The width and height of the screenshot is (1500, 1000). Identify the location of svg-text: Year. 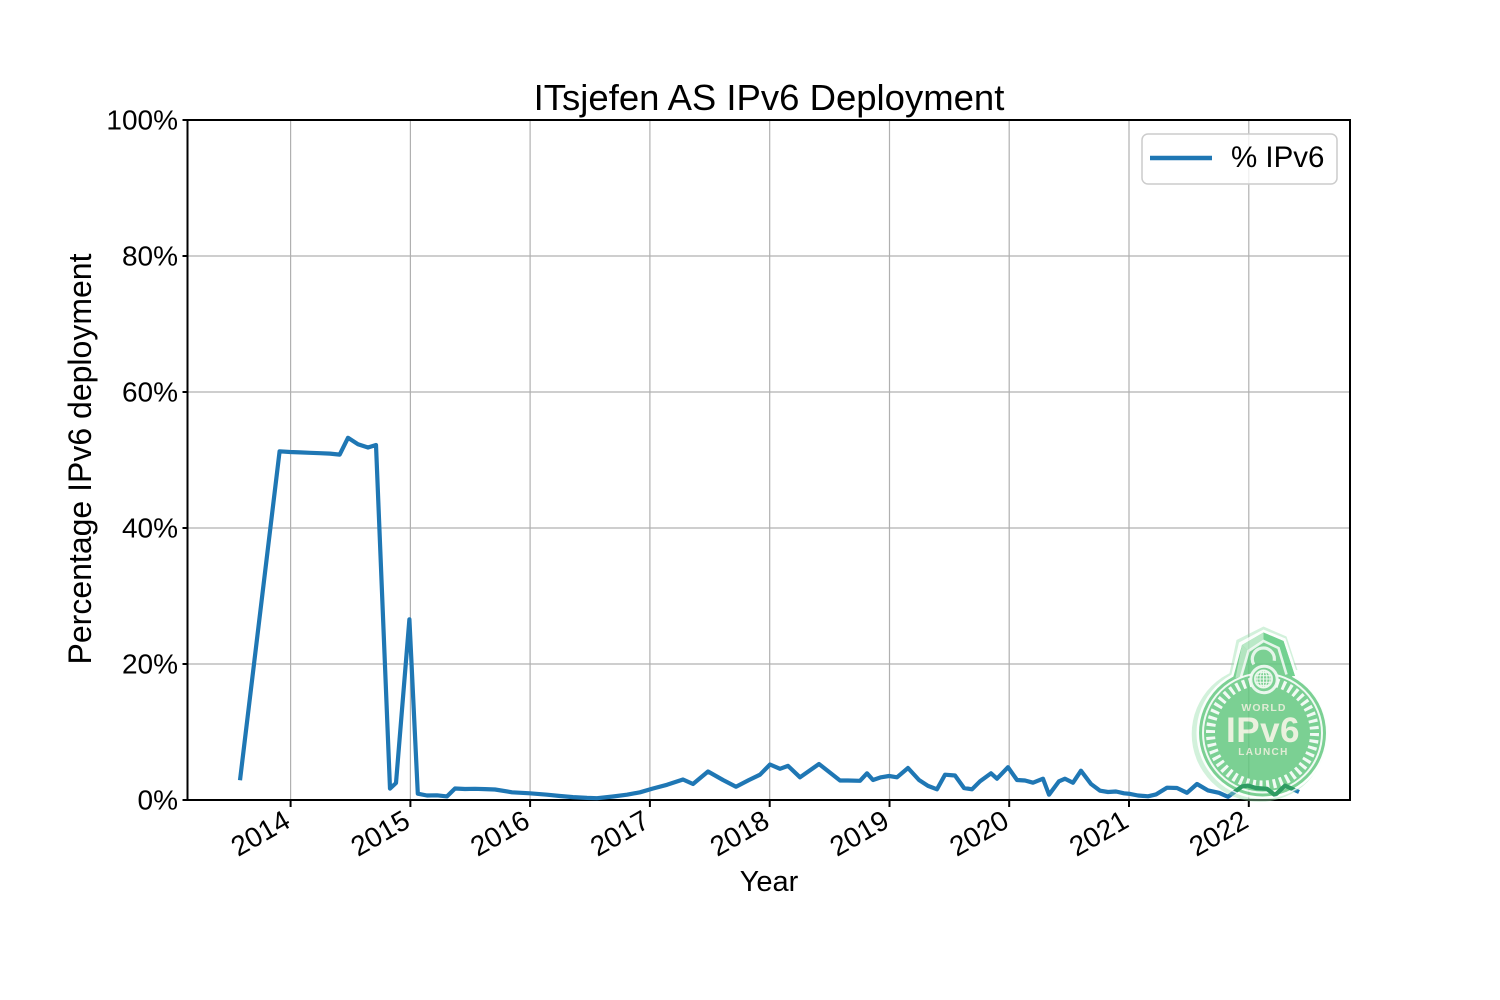
(769, 882).